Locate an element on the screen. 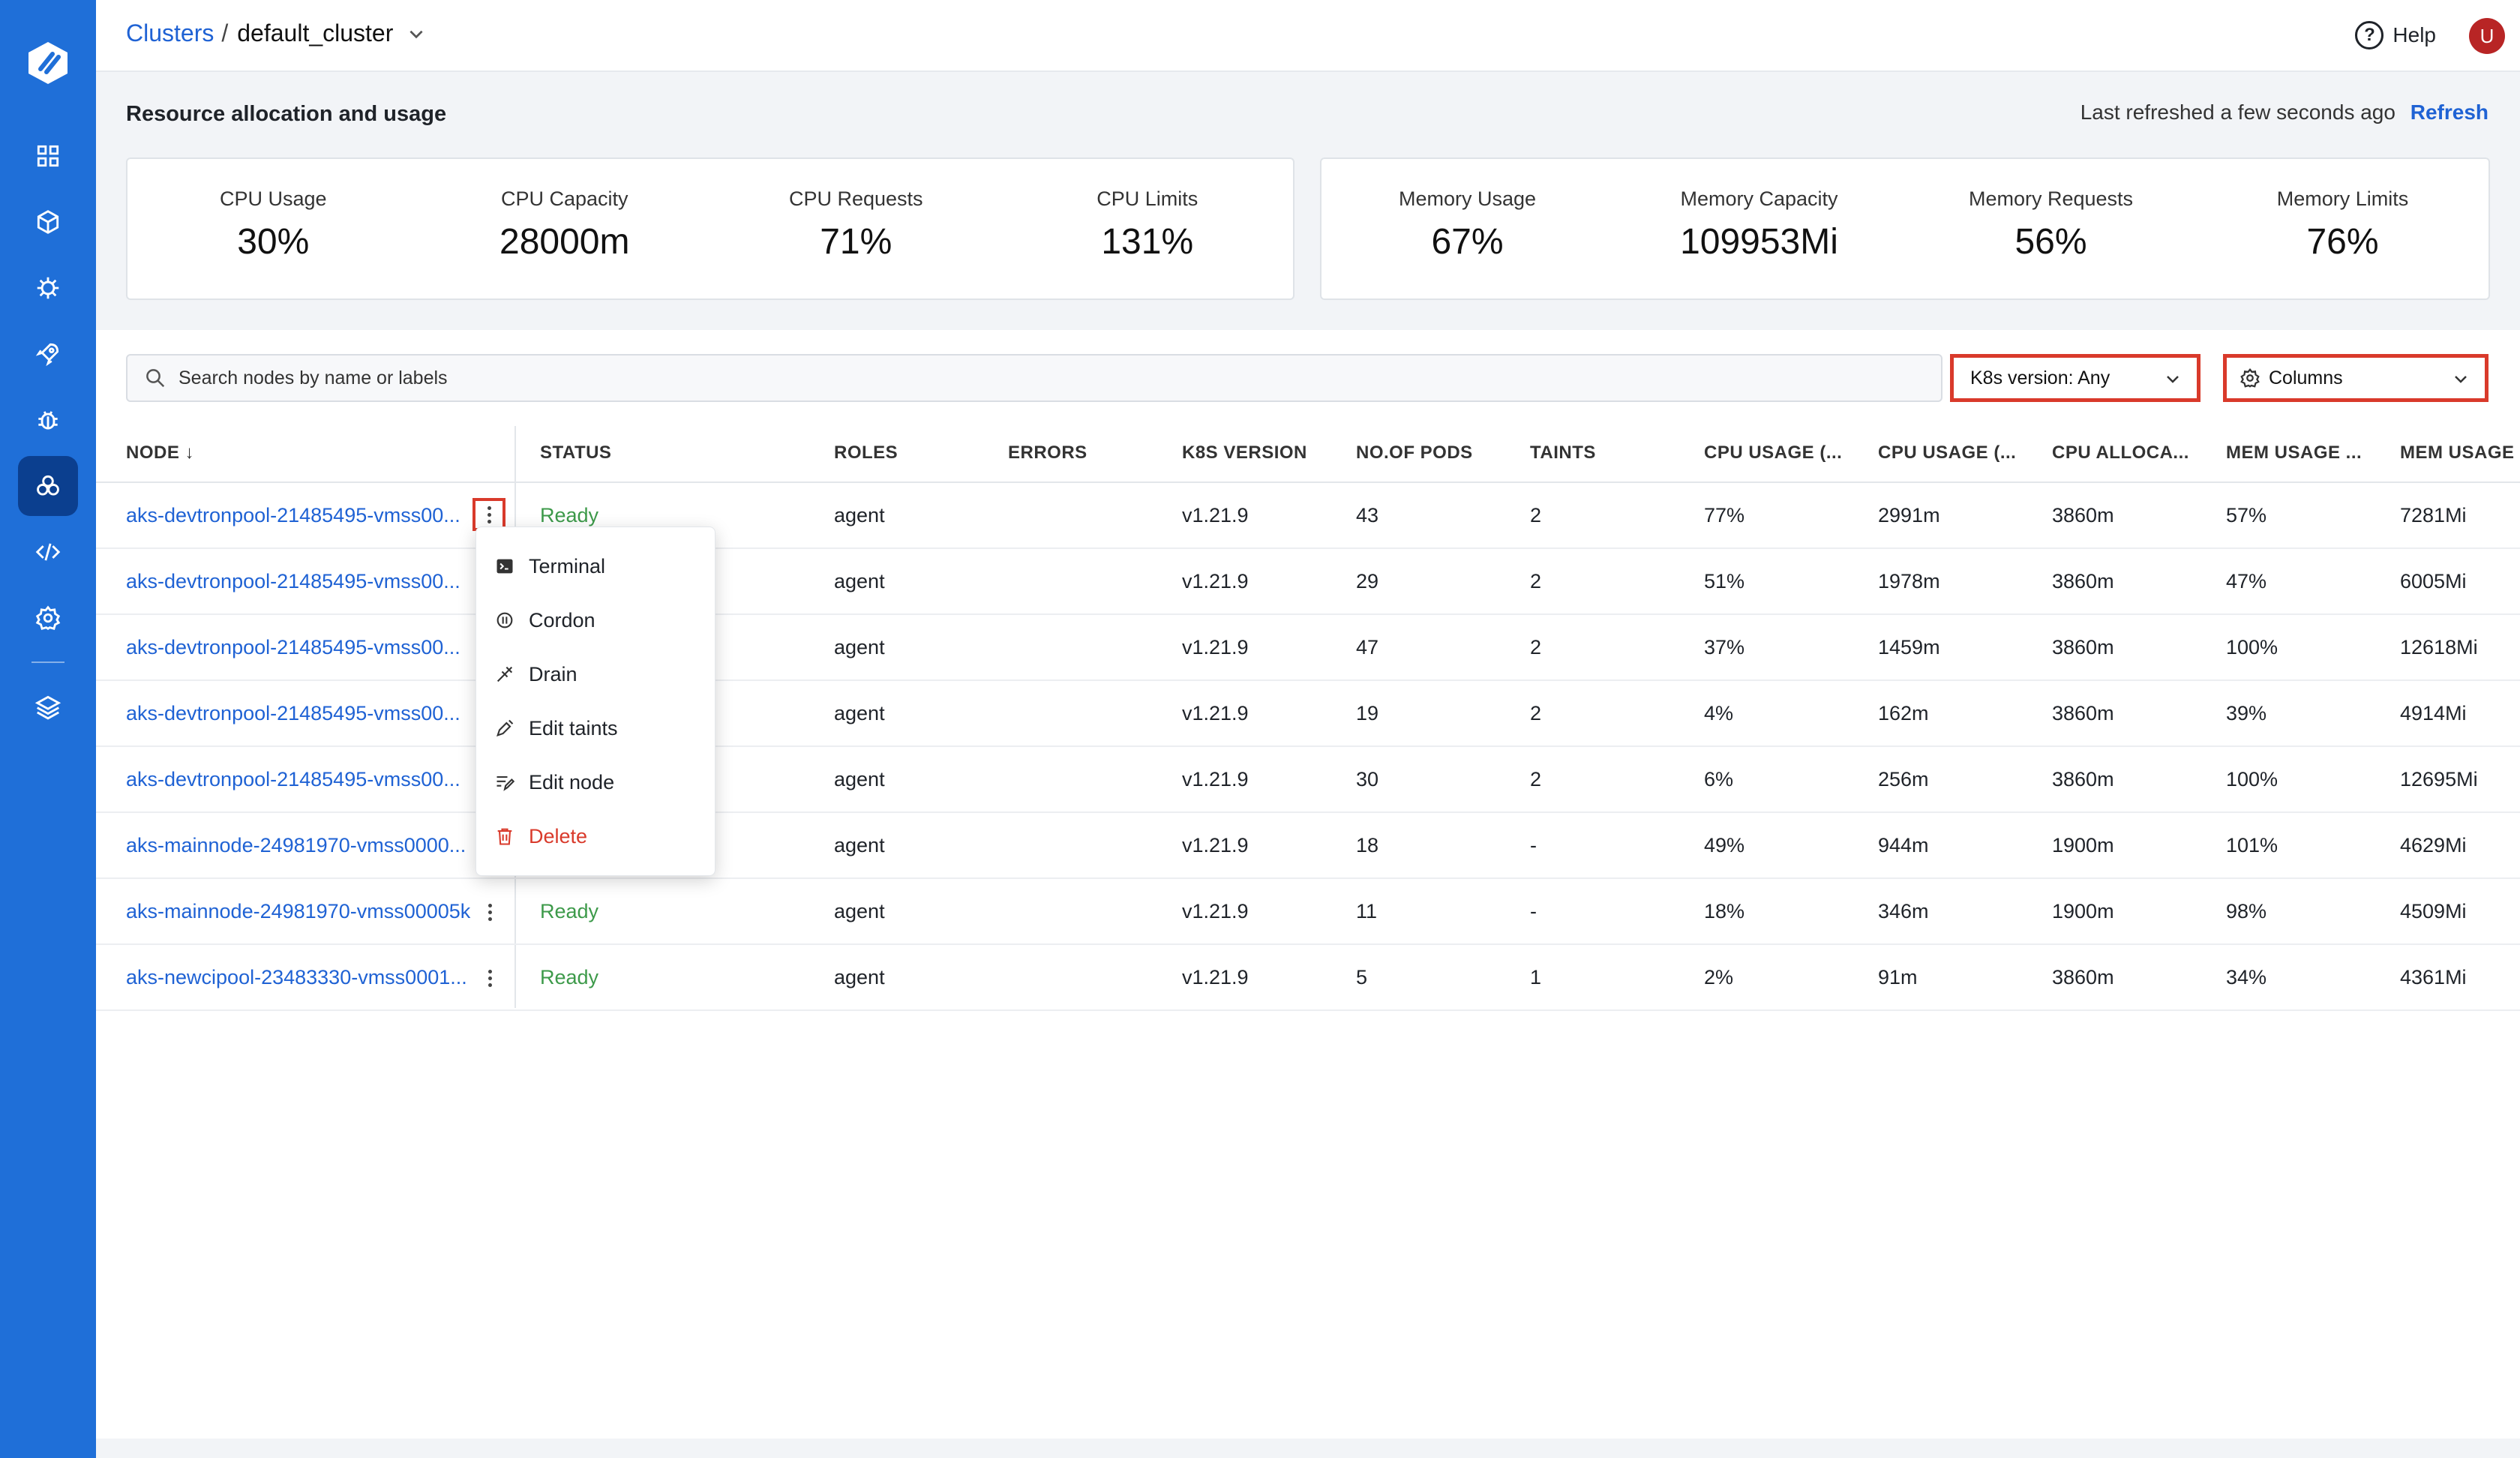  th-k8s-version: K8S VERSION is located at coordinates (1244, 452).